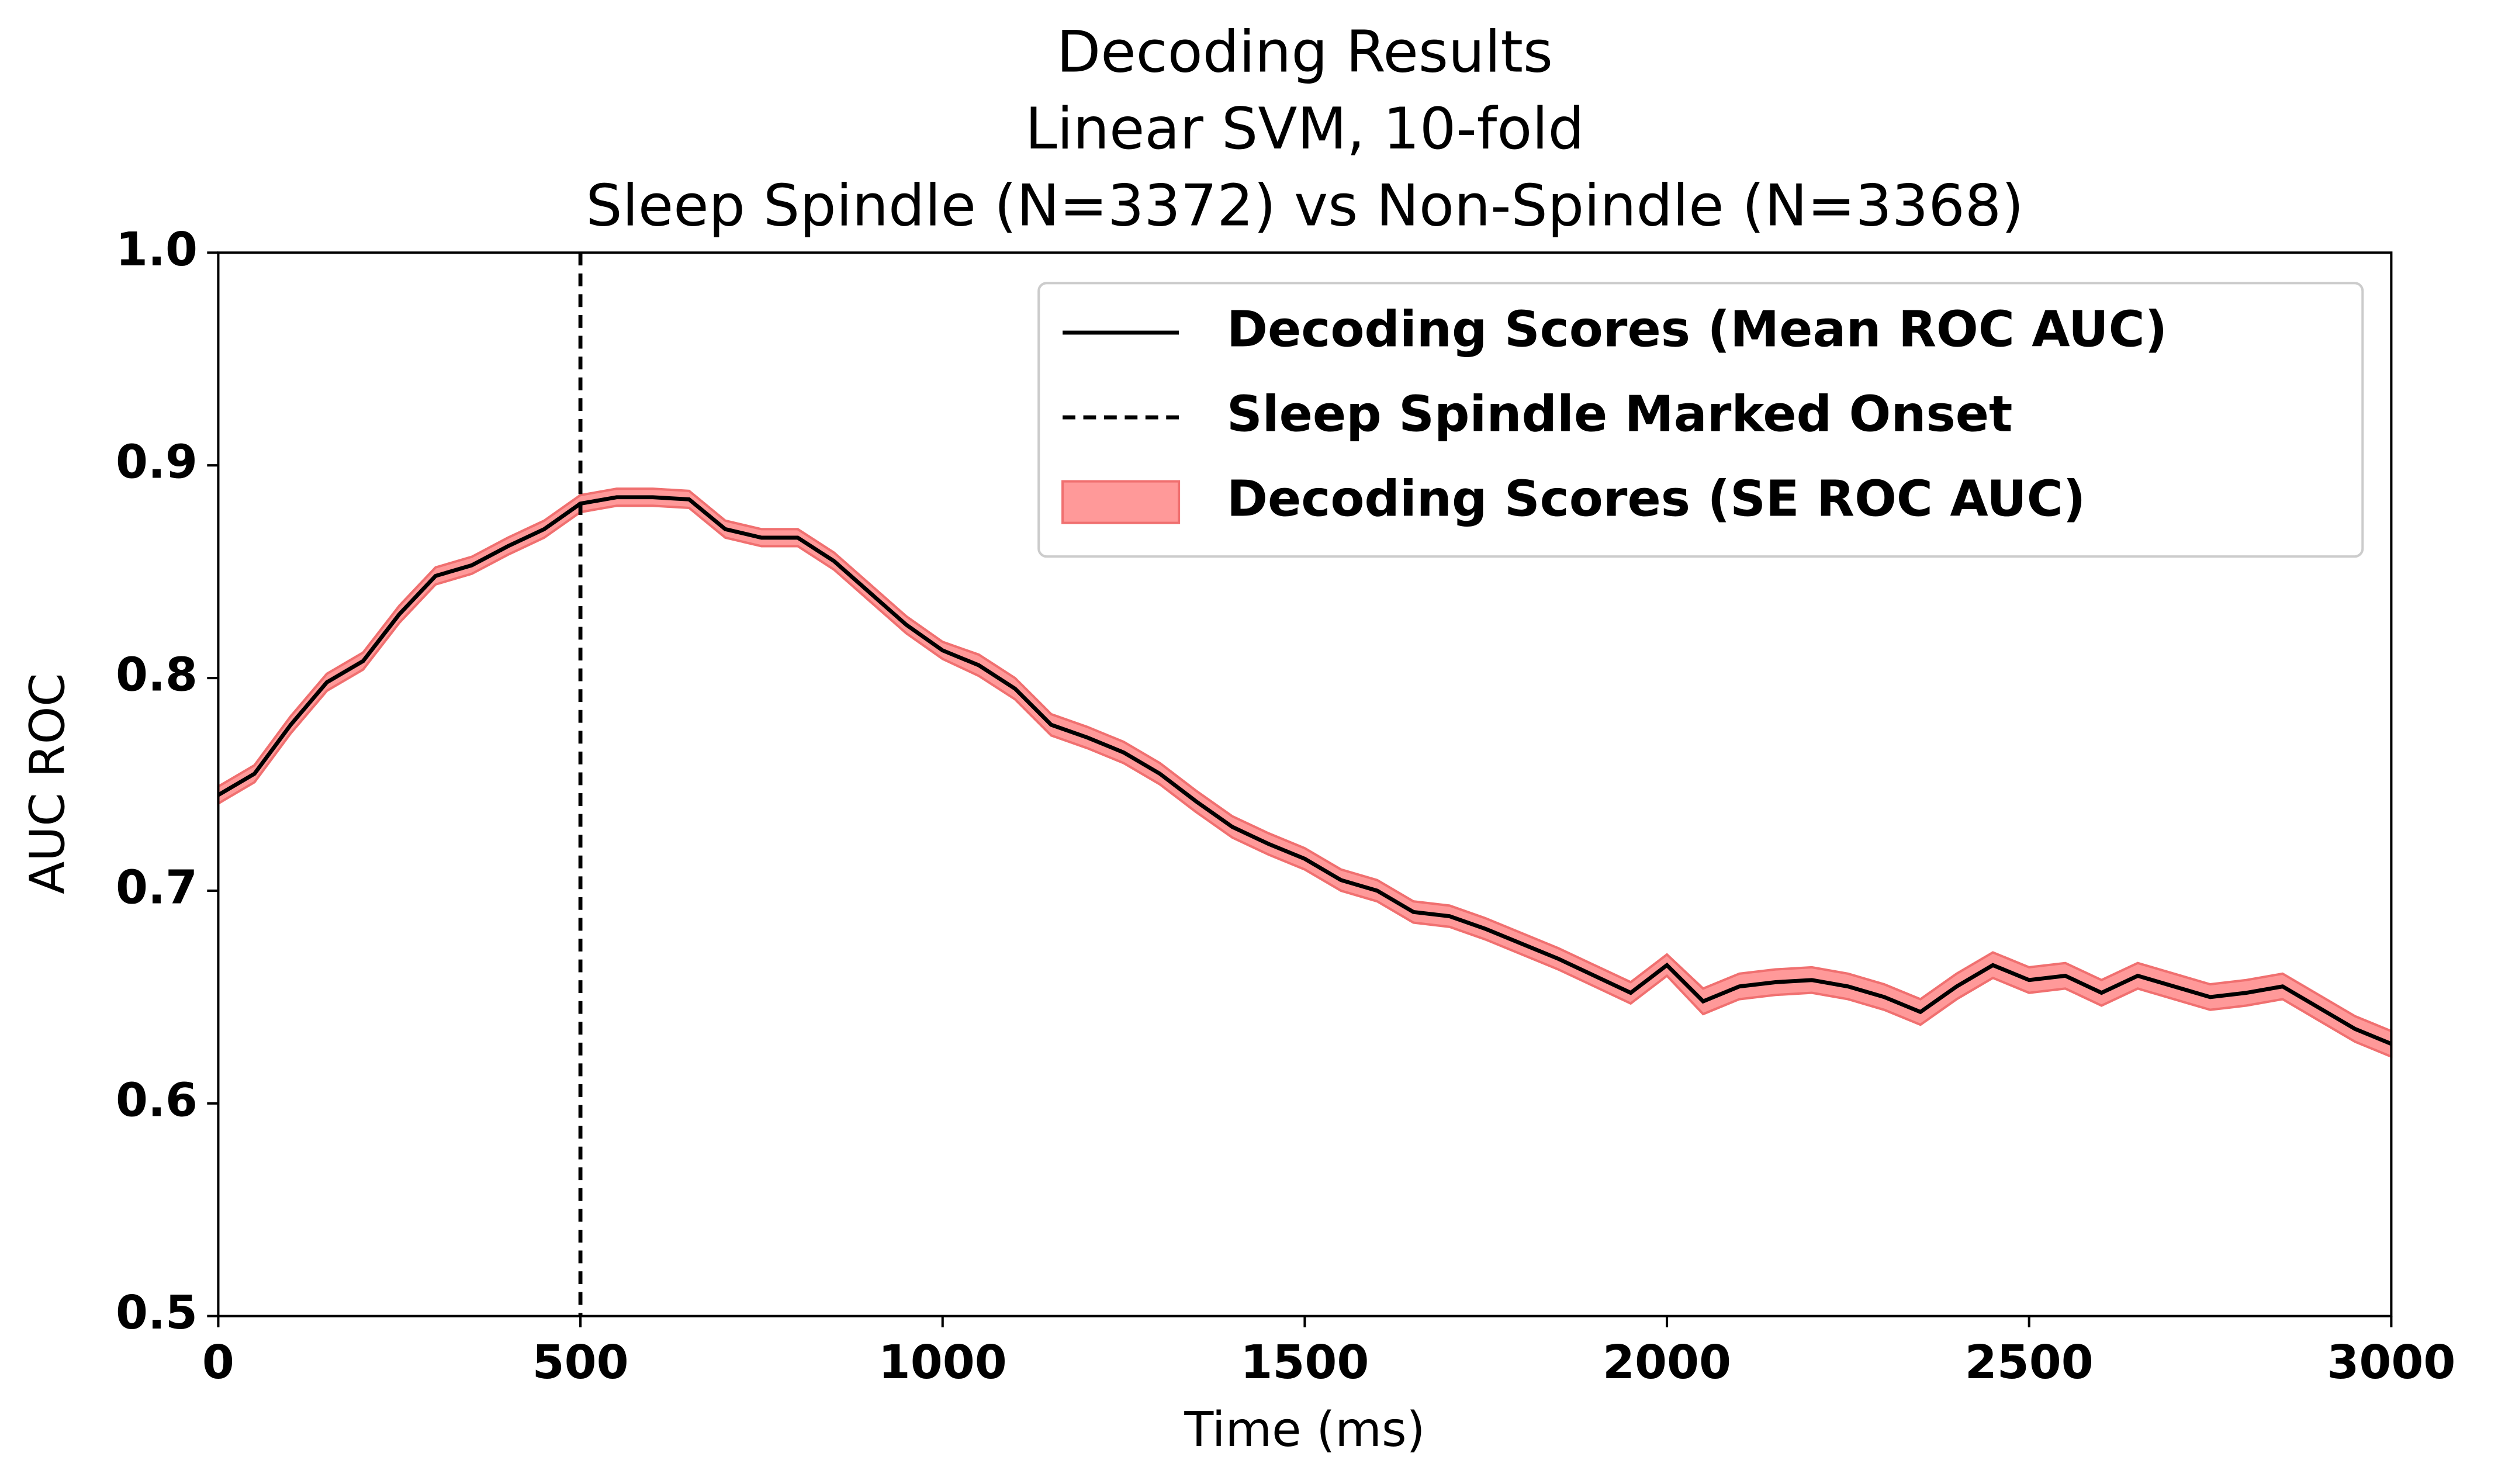 The height and width of the screenshot is (1484, 2498). I want to click on legend-label: Decoding Scores (Mean ROC AUC), so click(1697, 329).